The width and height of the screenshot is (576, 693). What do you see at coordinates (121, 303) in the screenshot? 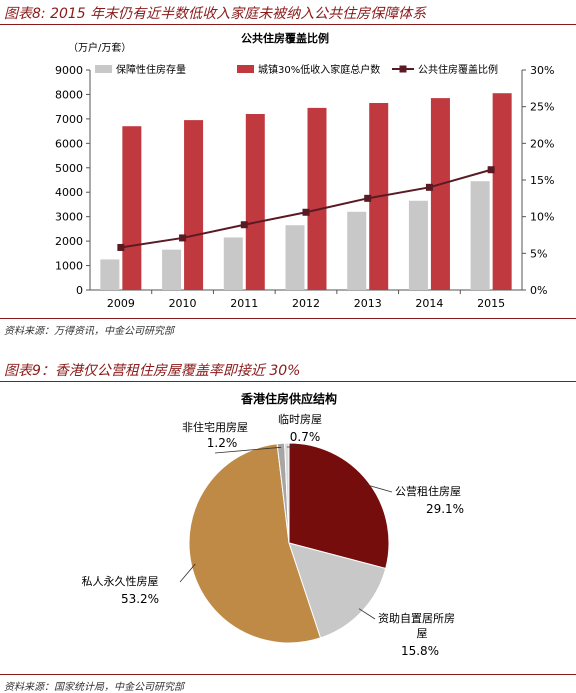
I see `x-axis-tick-label: 2009` at bounding box center [121, 303].